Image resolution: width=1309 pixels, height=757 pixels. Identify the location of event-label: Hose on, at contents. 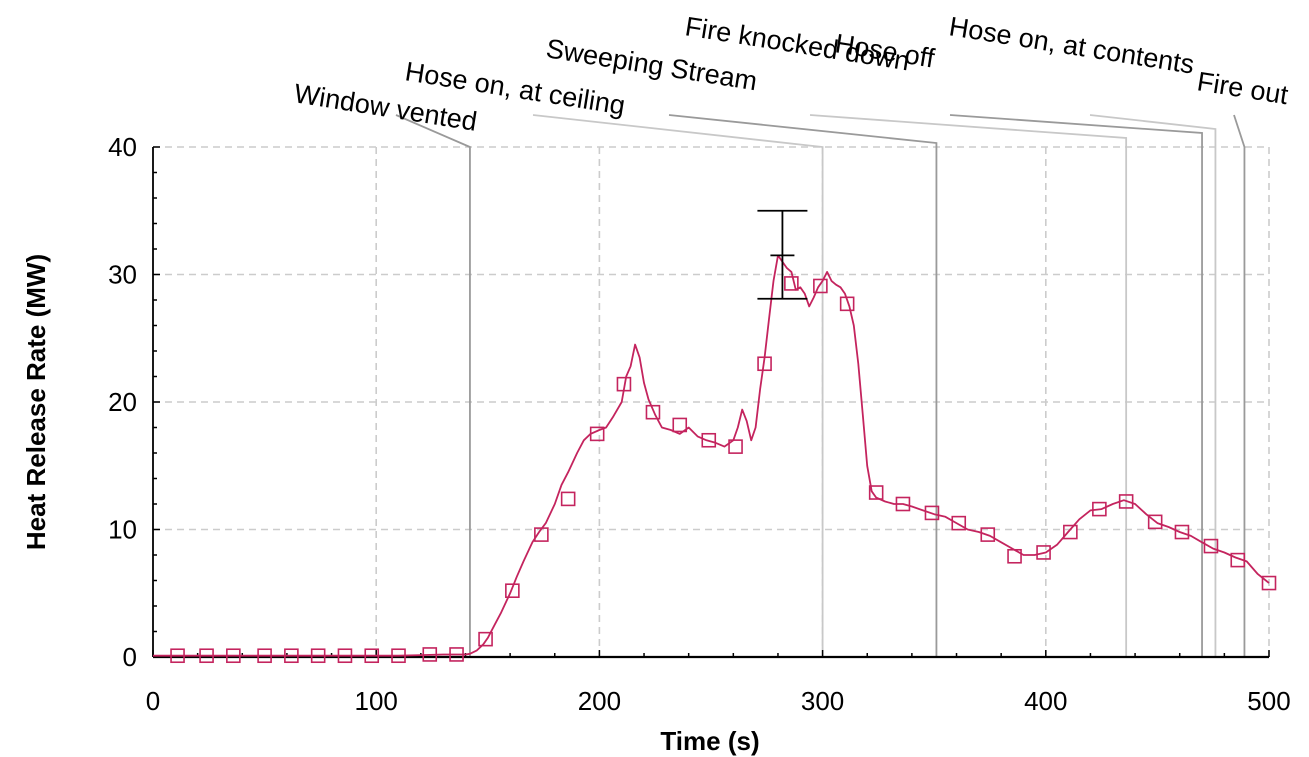
(1071, 45).